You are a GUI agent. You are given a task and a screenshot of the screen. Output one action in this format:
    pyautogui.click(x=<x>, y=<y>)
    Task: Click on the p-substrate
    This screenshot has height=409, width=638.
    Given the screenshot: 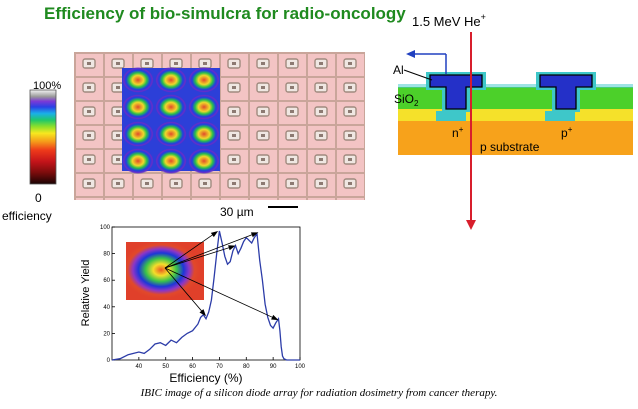 What is the action you would take?
    pyautogui.click(x=515, y=137)
    